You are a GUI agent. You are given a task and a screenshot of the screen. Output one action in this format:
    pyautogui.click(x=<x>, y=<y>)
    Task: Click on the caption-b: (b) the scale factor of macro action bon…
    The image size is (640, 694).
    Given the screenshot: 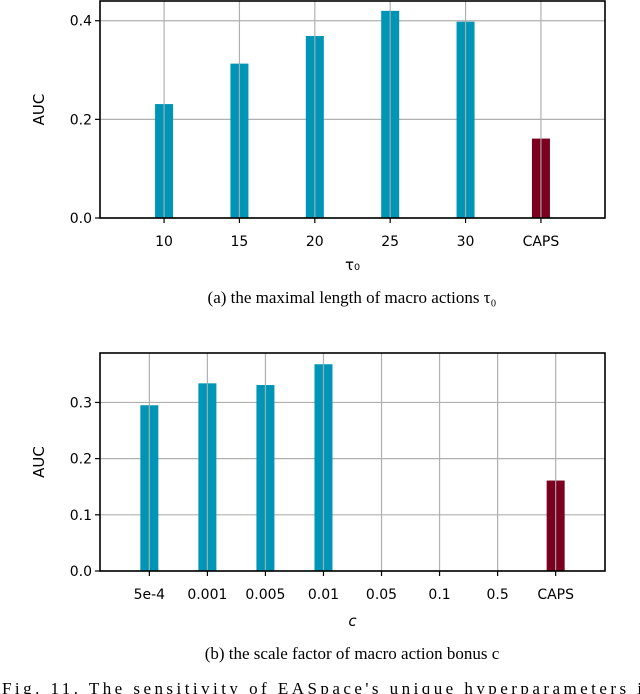 What is the action you would take?
    pyautogui.click(x=352, y=653)
    